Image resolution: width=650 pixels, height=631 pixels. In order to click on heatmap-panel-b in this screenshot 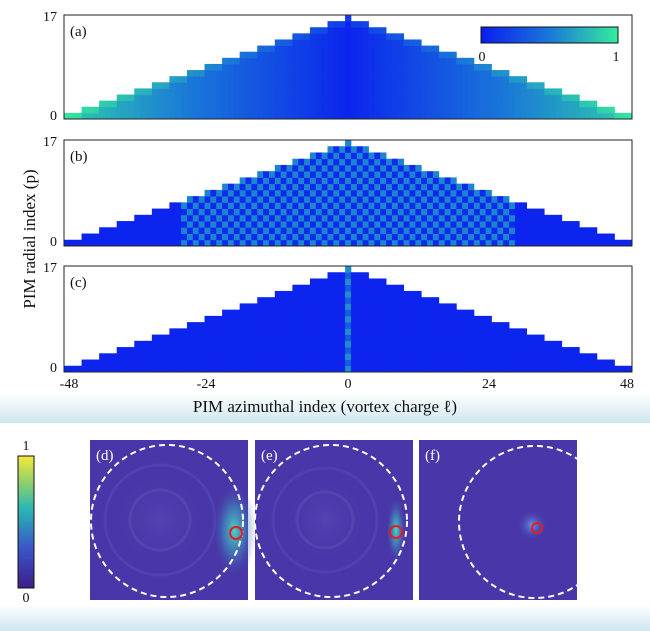, I will do `click(348, 193)`.